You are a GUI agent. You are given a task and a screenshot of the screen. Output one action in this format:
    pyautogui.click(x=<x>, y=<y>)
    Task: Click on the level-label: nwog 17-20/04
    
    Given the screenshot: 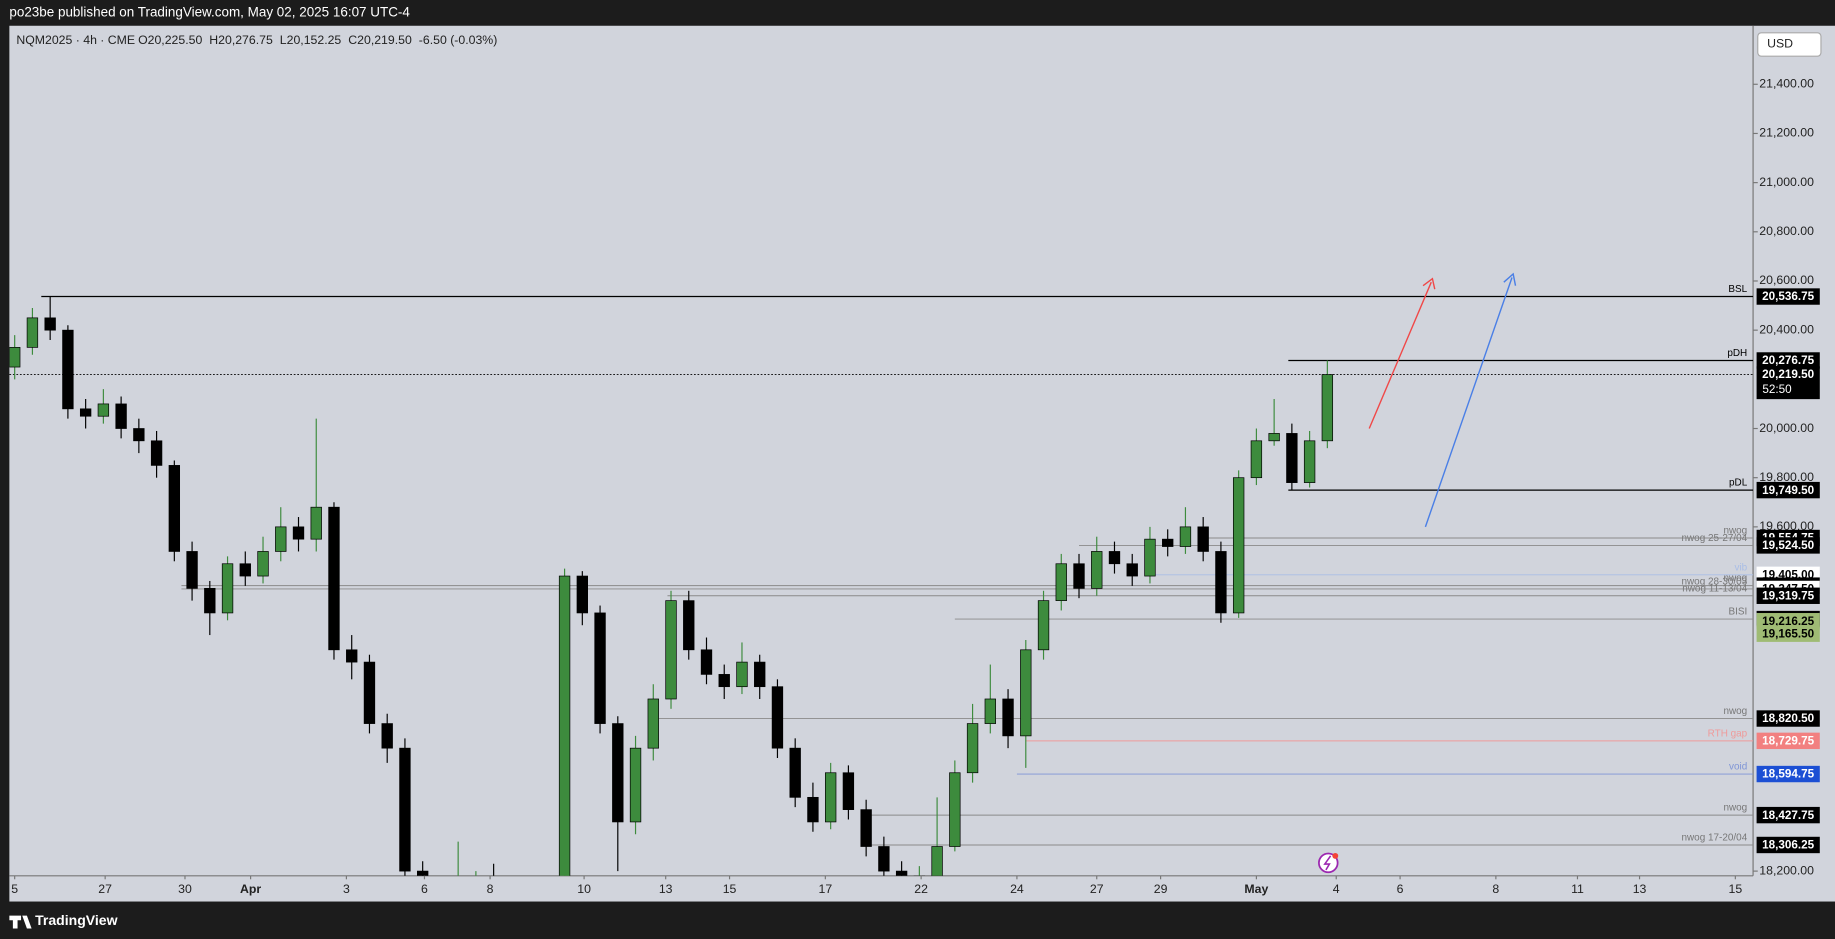 What is the action you would take?
    pyautogui.click(x=1714, y=838)
    